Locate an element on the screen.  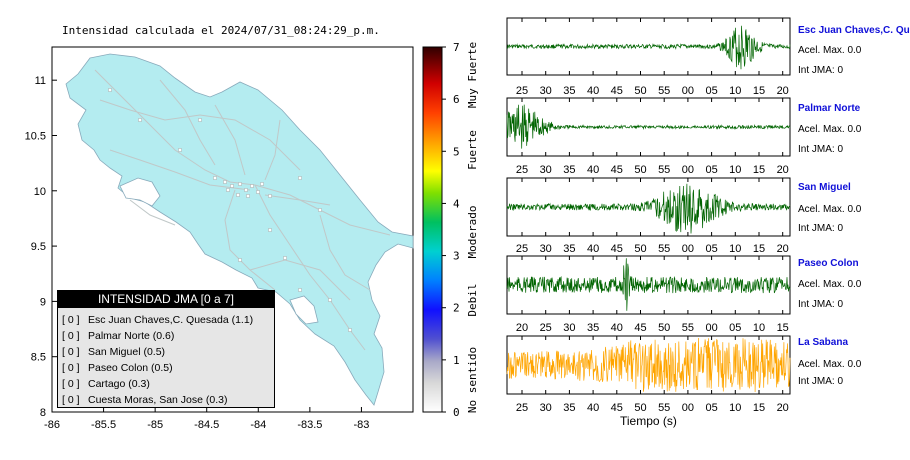
lat-axis: 11 10.5 10 9.5 9 8.5 8 is located at coordinates (41, 247).